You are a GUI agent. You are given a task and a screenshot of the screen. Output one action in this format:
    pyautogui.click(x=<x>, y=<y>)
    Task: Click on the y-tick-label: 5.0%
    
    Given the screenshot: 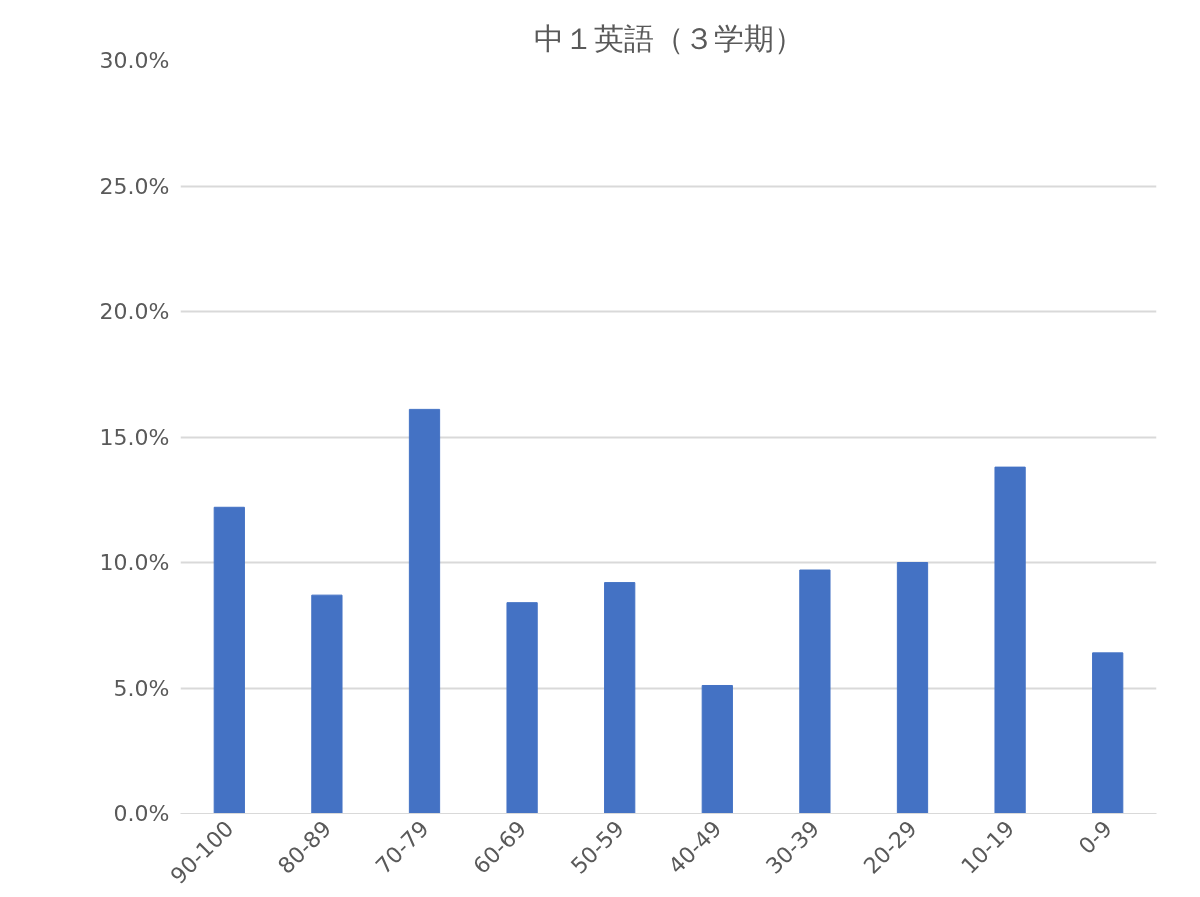 What is the action you would take?
    pyautogui.click(x=141, y=688)
    